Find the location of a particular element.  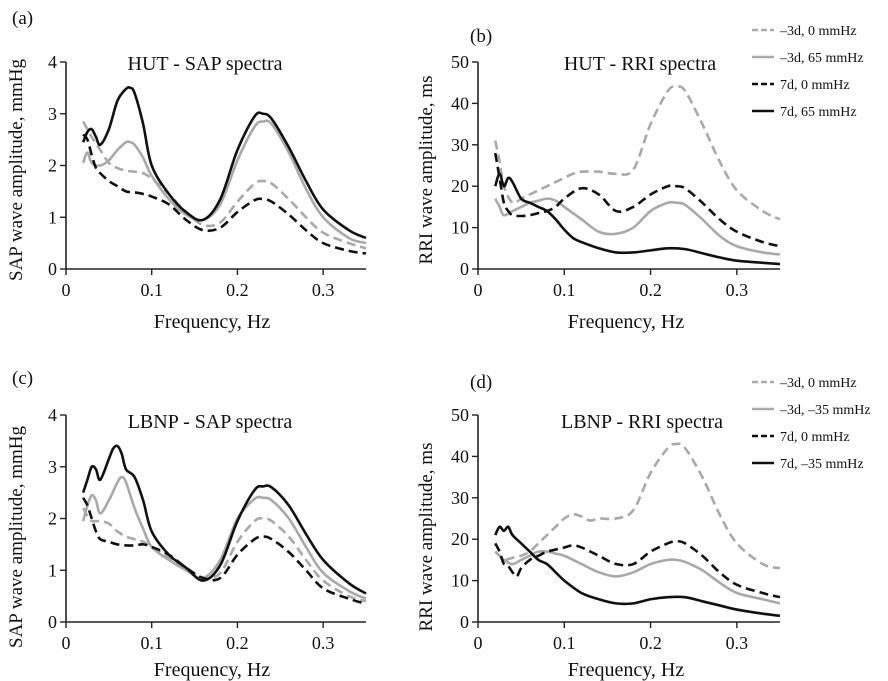

panel-label: (c) is located at coordinates (22, 378).